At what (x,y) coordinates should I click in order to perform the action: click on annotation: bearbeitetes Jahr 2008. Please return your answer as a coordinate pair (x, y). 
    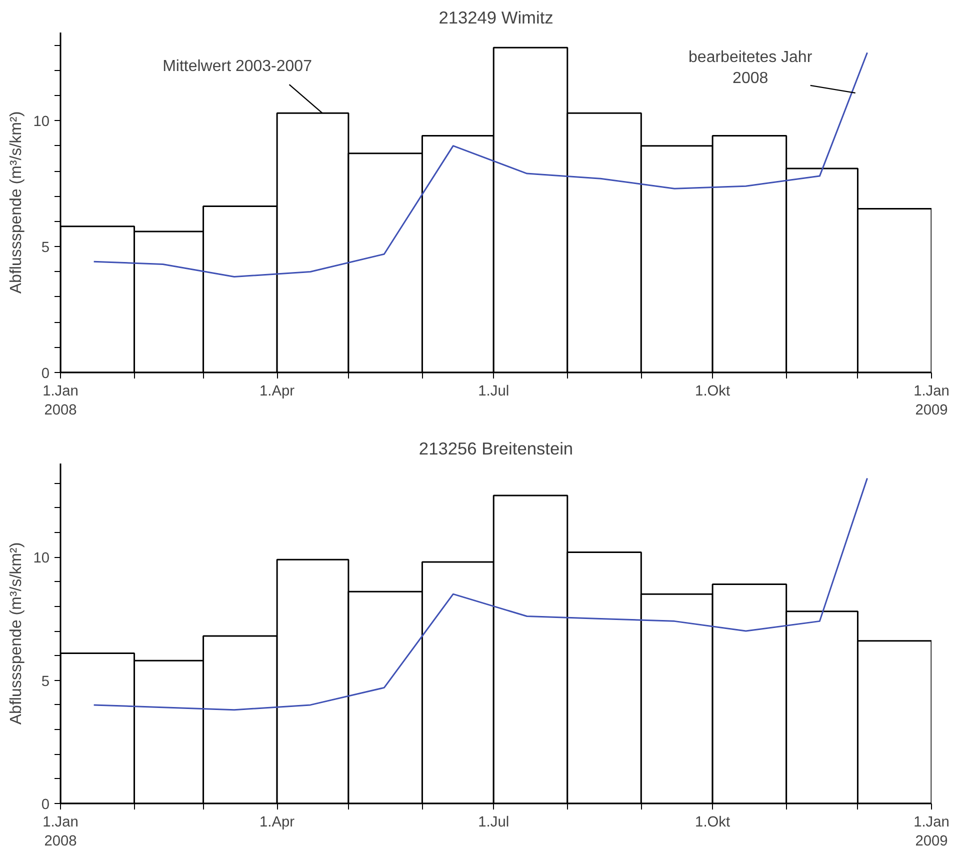
    Looking at the image, I should click on (750, 67).